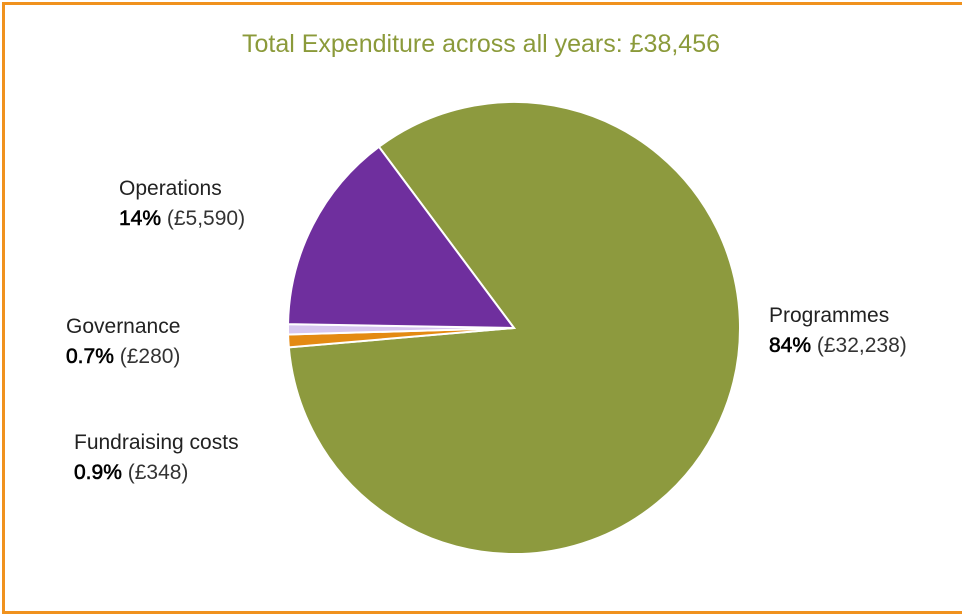  What do you see at coordinates (123, 326) in the screenshot?
I see `slice-label-name: Governance` at bounding box center [123, 326].